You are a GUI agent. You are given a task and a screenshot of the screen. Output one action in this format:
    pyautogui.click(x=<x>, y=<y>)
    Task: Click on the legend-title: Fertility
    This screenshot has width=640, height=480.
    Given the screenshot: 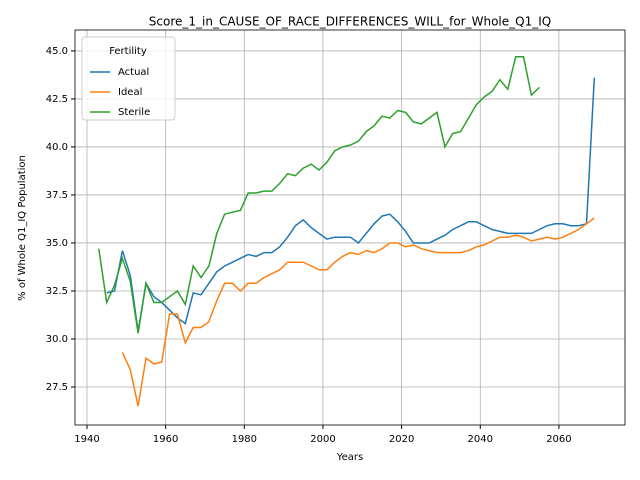 What is the action you would take?
    pyautogui.click(x=128, y=51)
    